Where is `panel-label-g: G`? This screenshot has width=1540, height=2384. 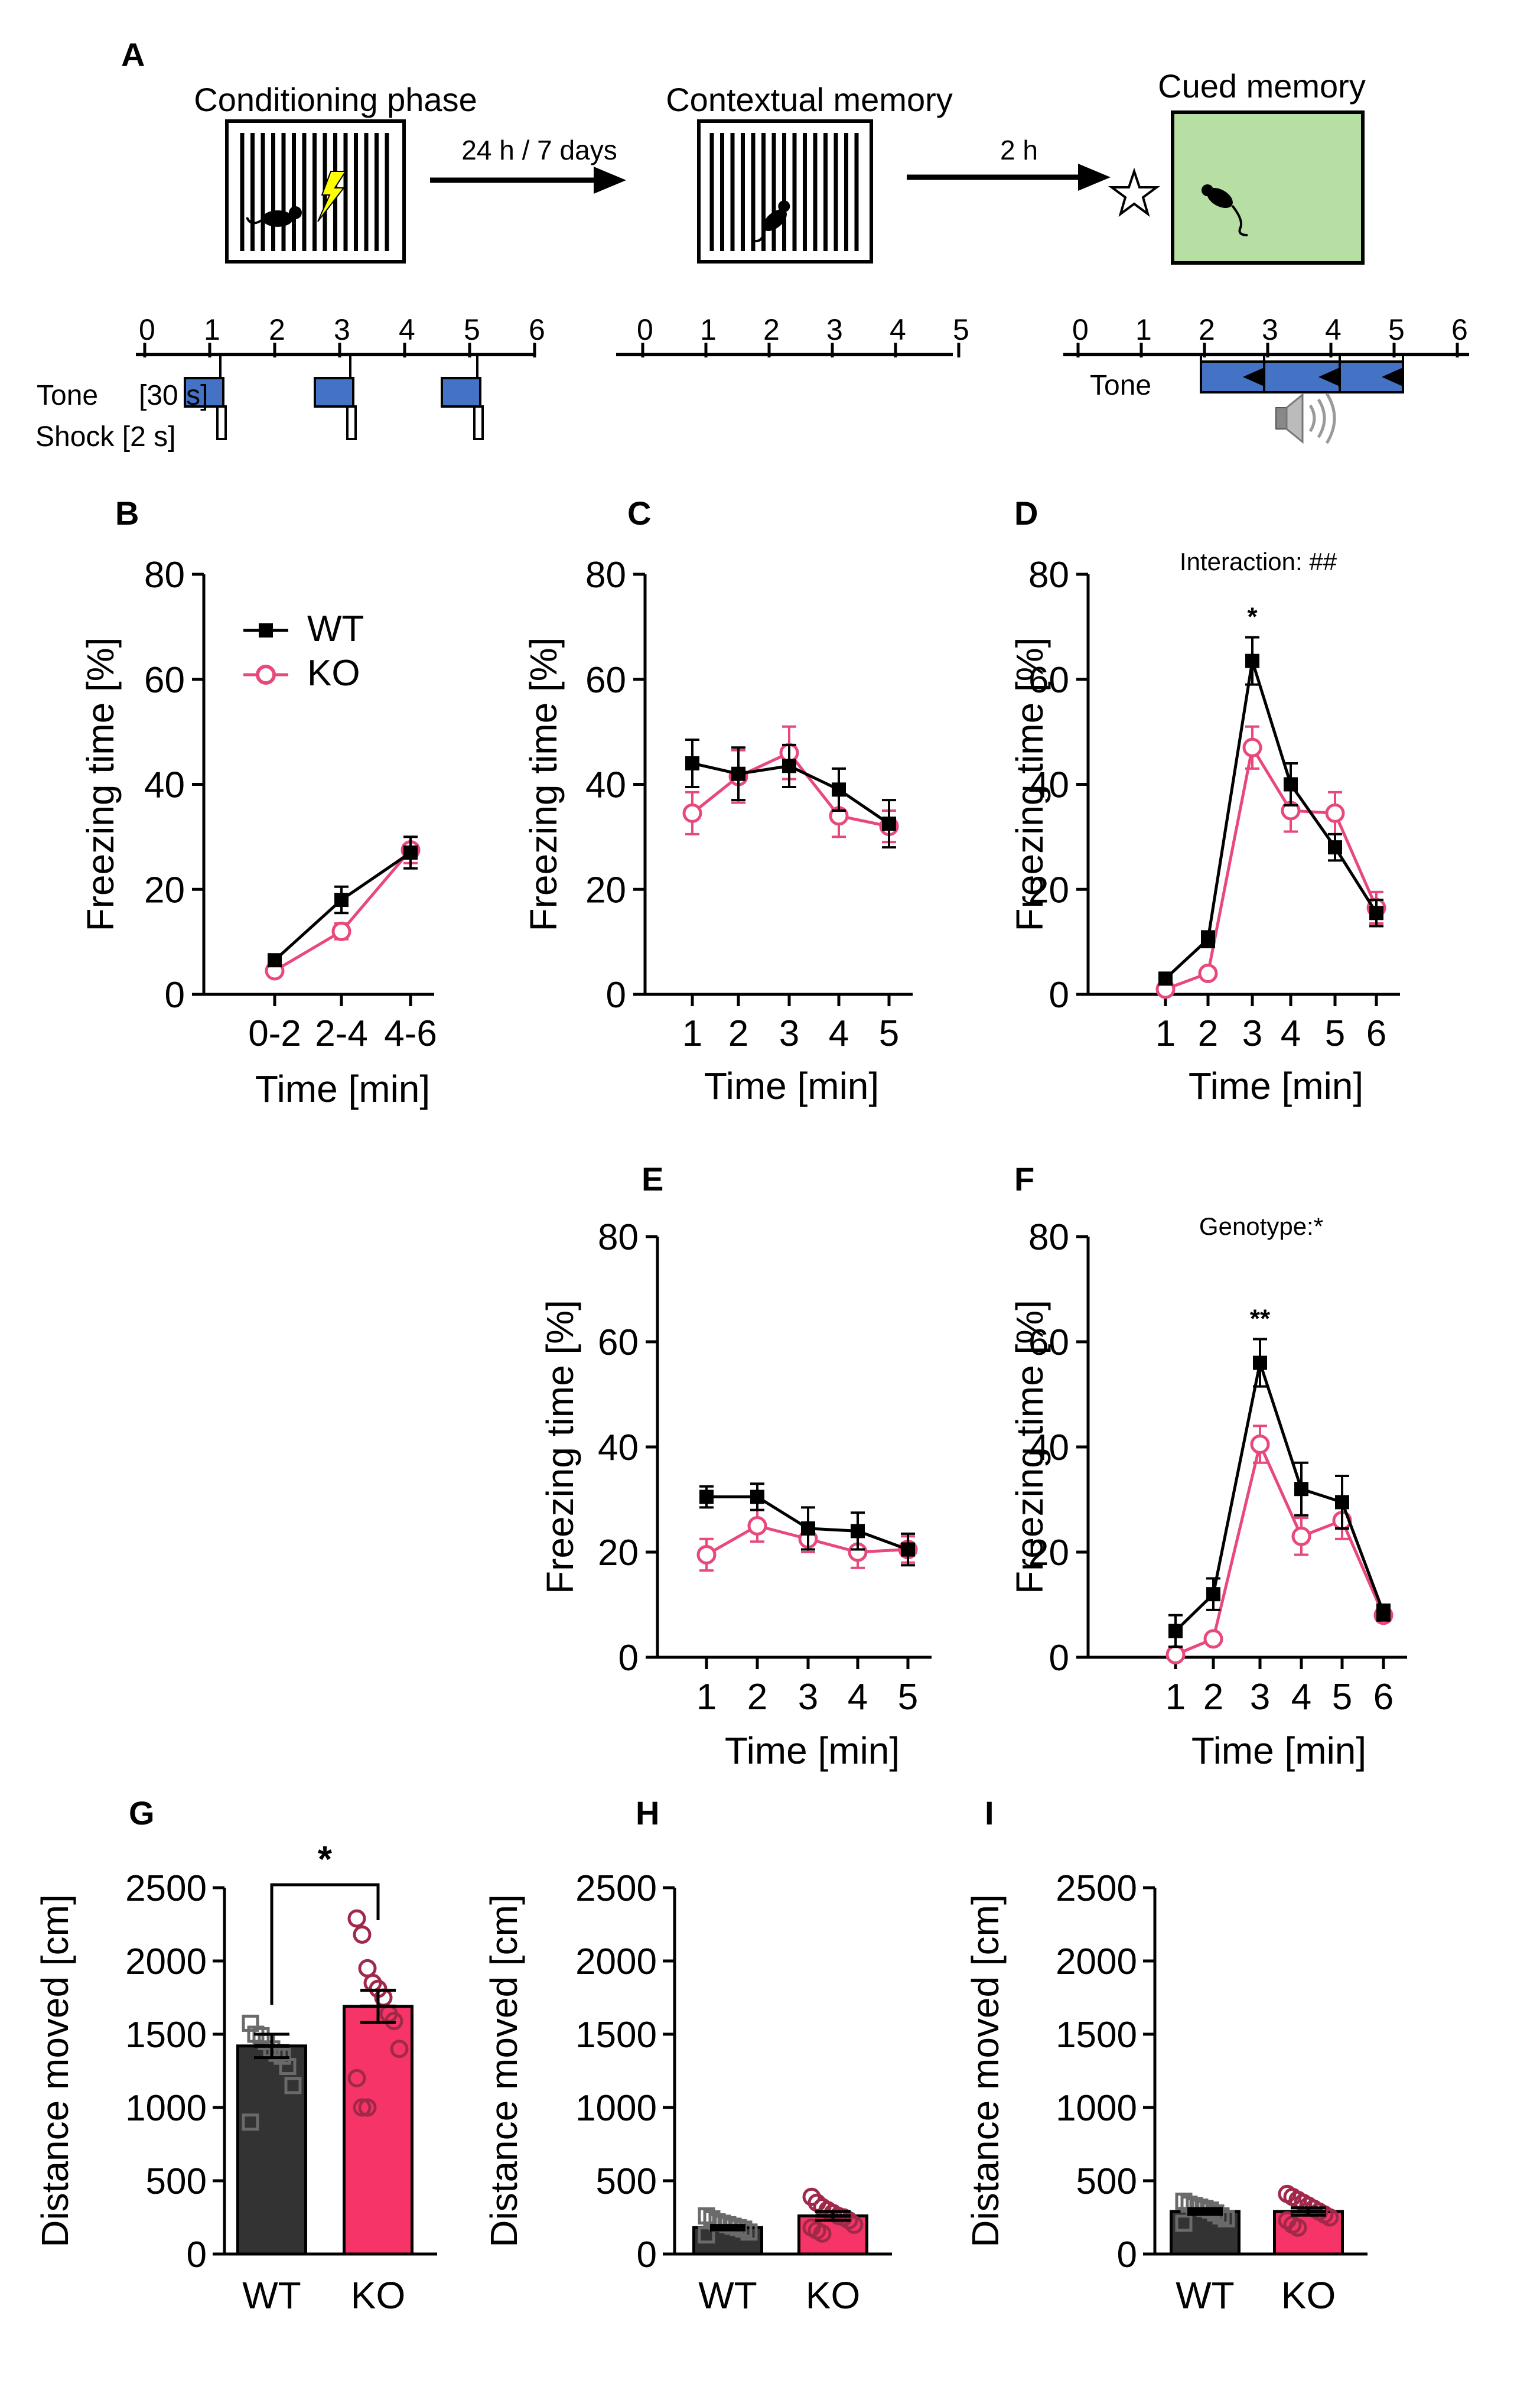 panel-label-g: G is located at coordinates (142, 1813).